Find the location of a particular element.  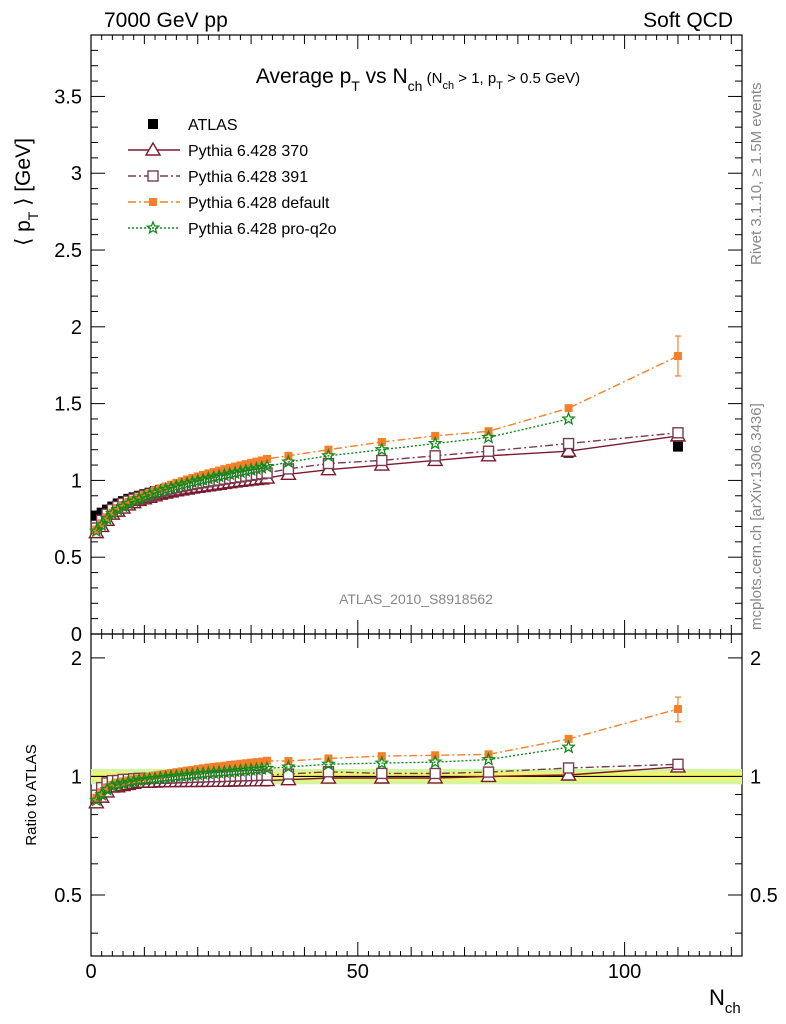

ratio-y-tick-label: 1 is located at coordinates (76, 777).